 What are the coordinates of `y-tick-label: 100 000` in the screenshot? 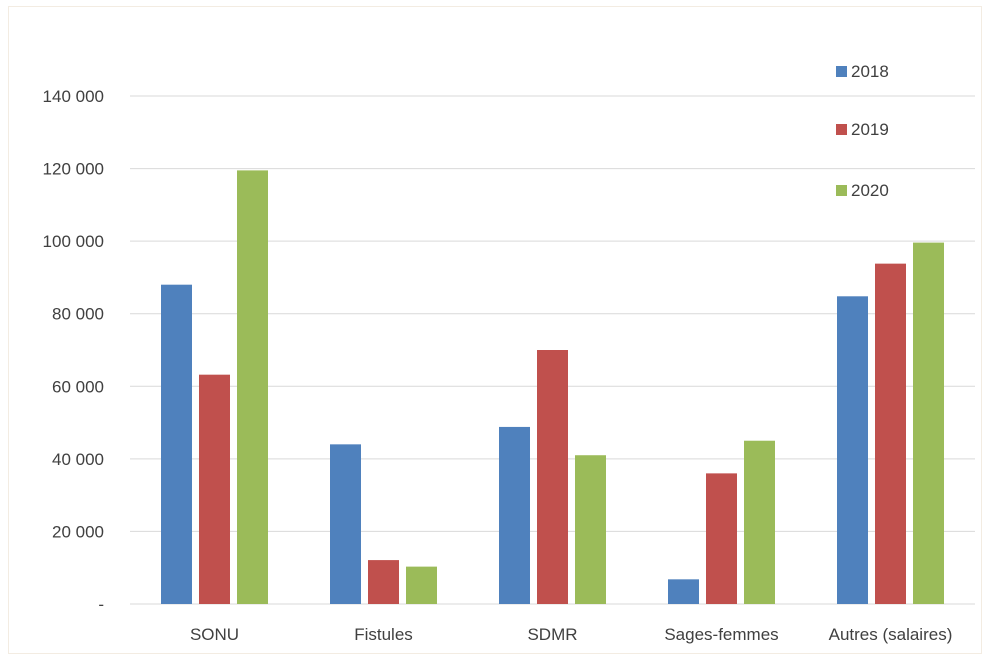 It's located at (73, 241).